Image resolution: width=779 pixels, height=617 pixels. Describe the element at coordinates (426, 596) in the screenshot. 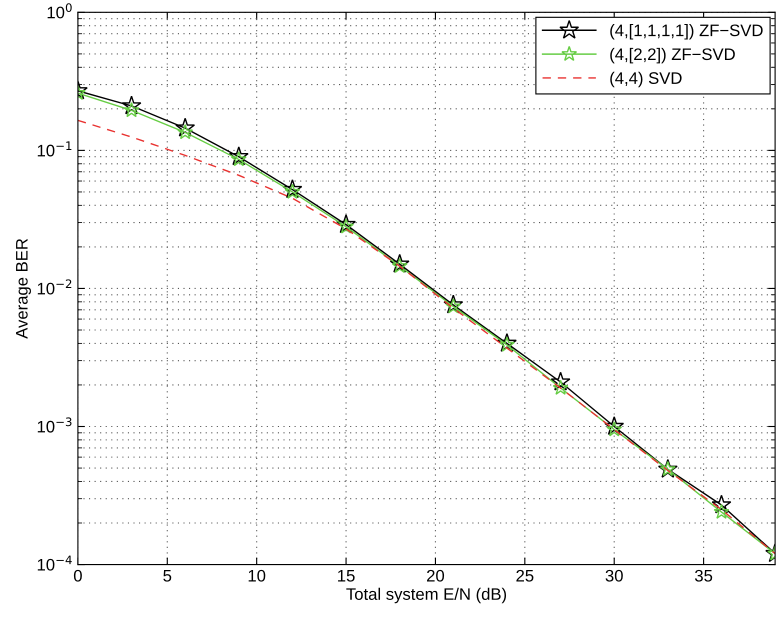

I see `x-axis-title: Total system E/N (dB)` at that location.